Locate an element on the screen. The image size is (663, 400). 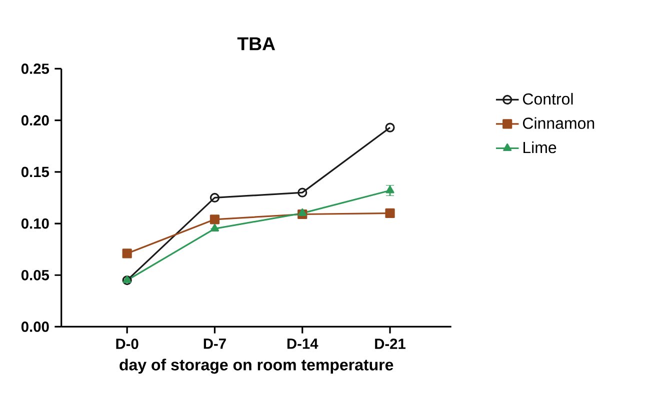
x-tick-label: D-0 is located at coordinates (127, 344).